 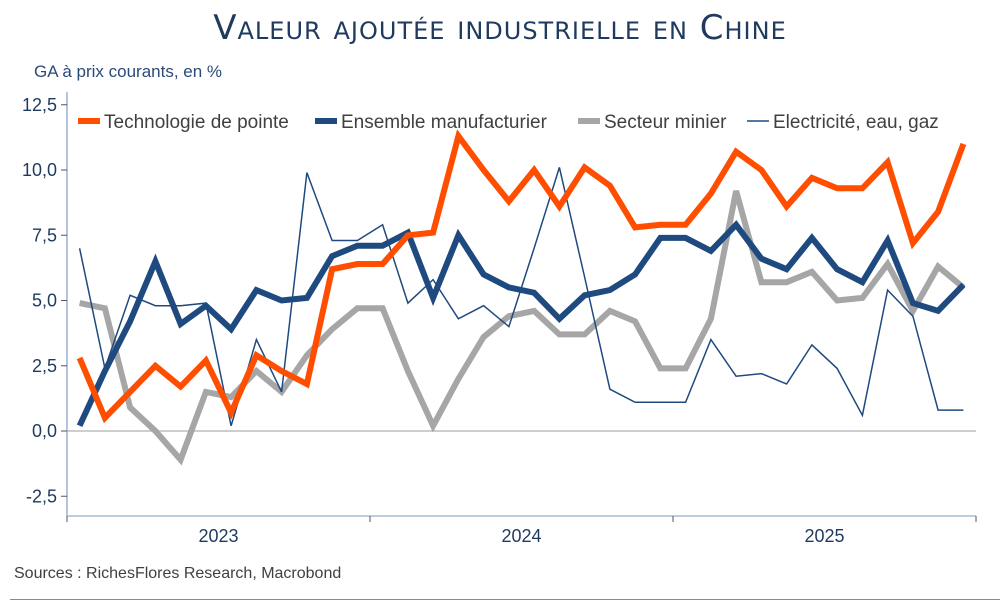 I want to click on legend-label: Electricité, eau, gaz, so click(x=856, y=122).